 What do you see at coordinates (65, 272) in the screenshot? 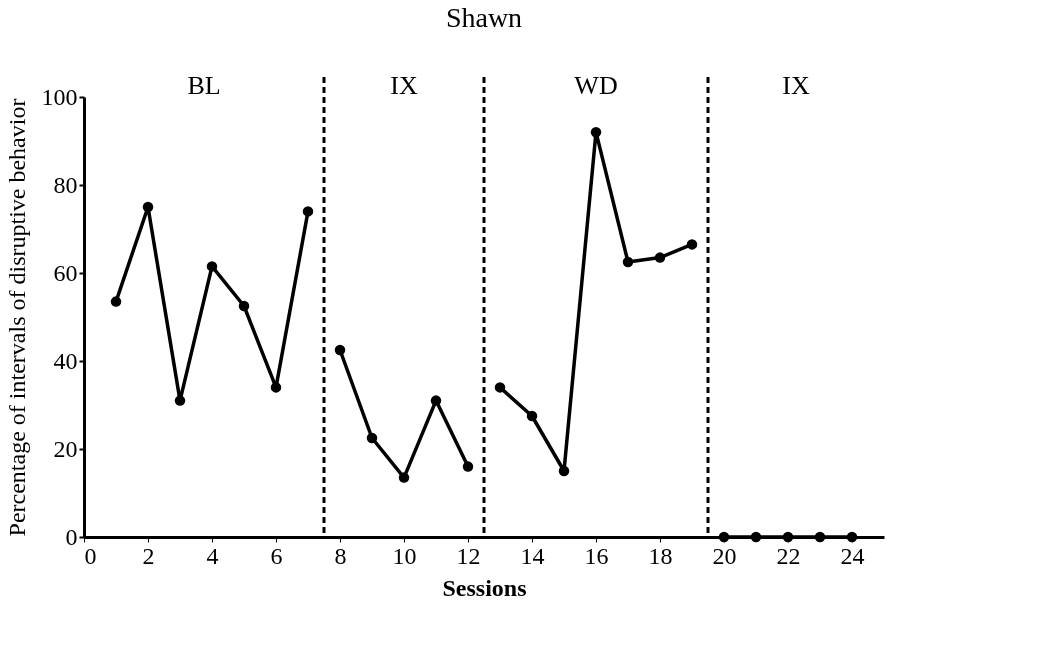
I see `y-tick-label: 60` at bounding box center [65, 272].